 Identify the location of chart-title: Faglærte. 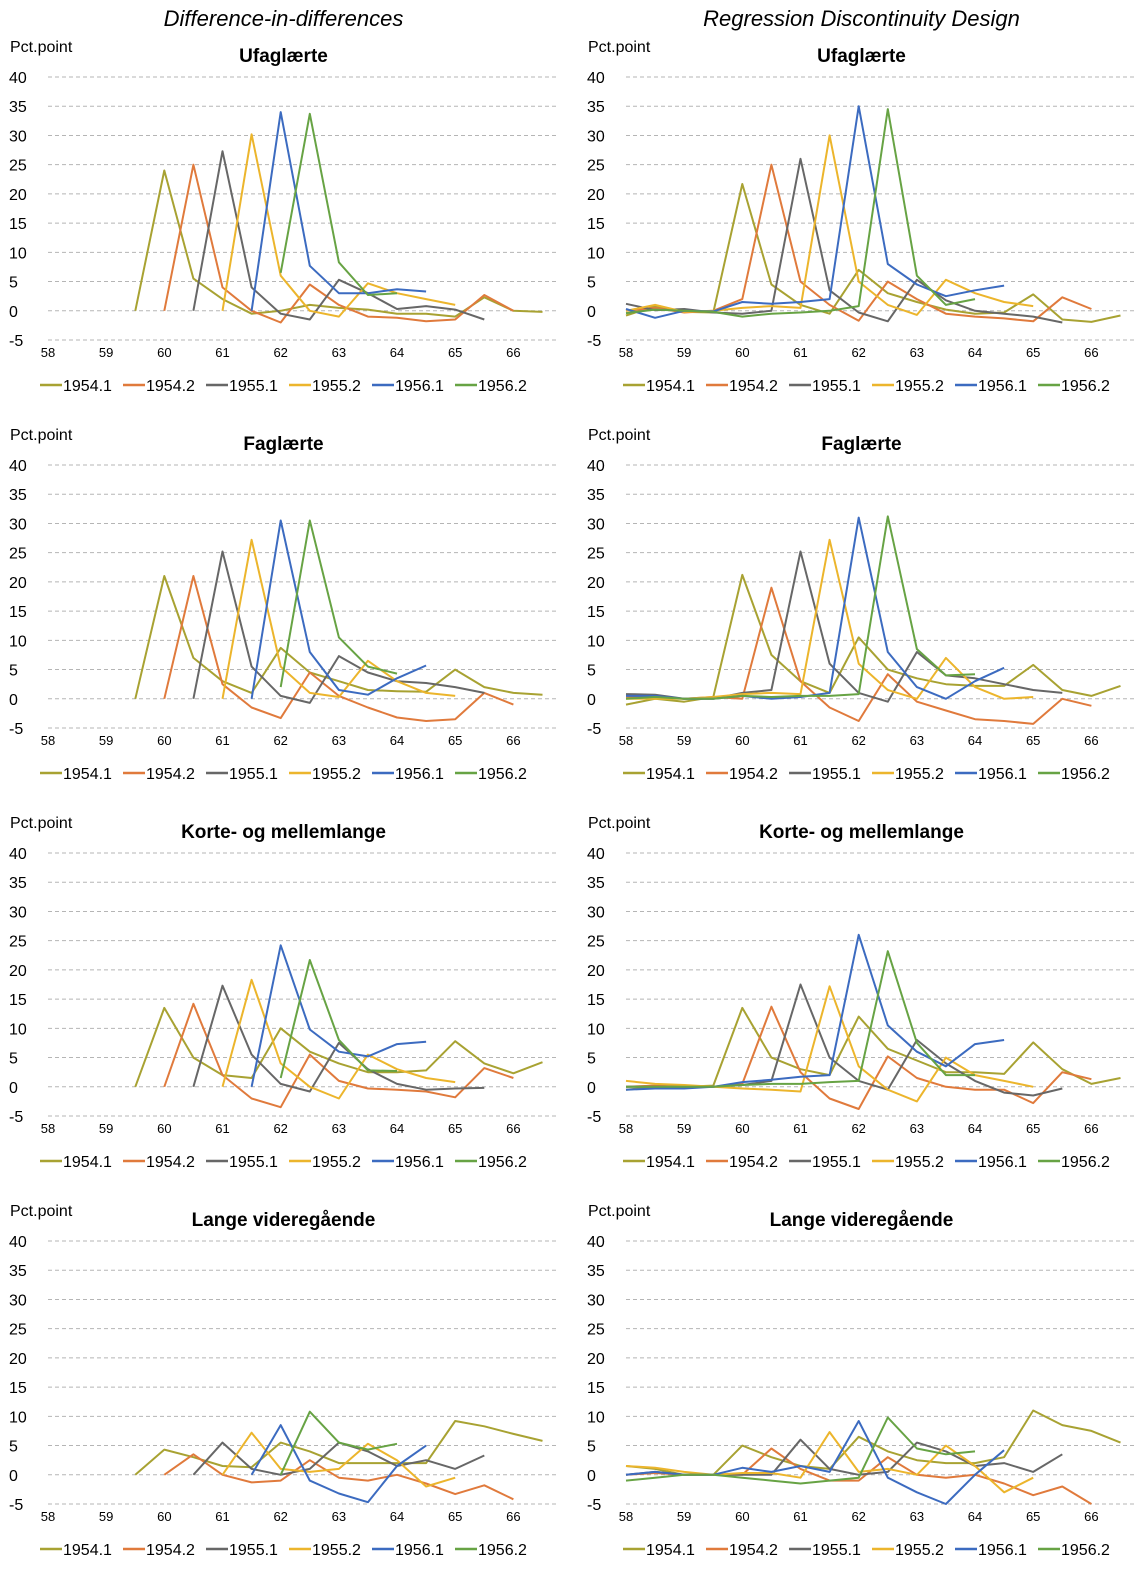
(283, 444).